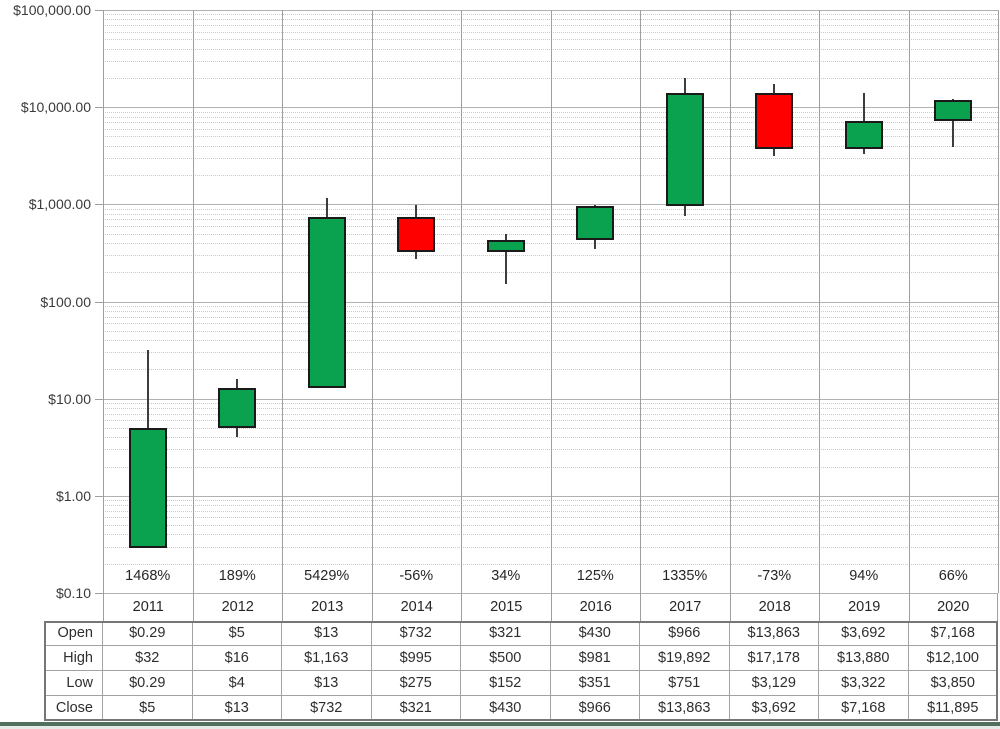 This screenshot has width=1000, height=729. I want to click on table-row-header: High, so click(73, 658).